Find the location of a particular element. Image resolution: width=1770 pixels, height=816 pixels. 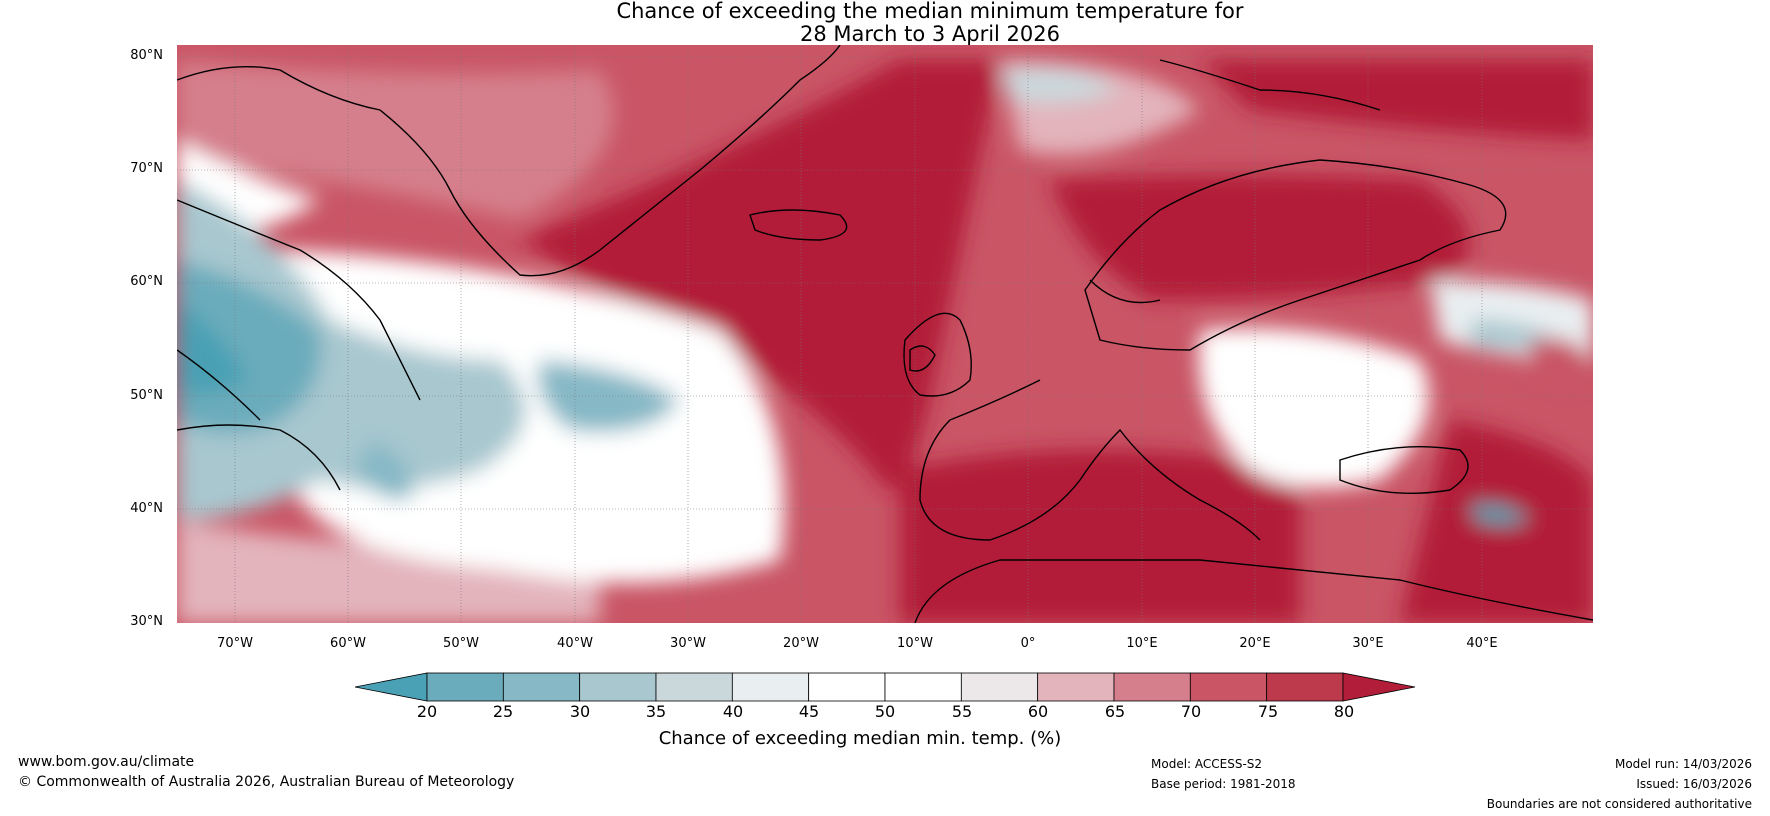

issued-text: Issued: 16/03/2026 is located at coordinates (1694, 784).